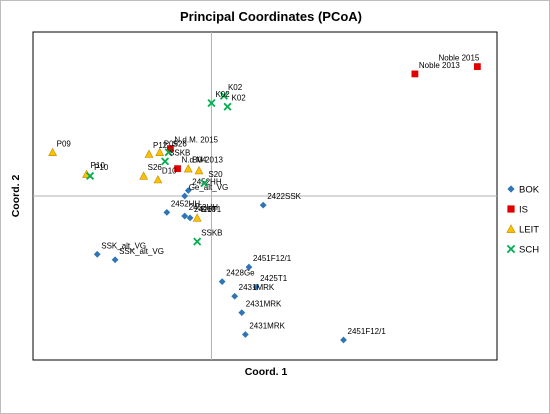 The width and height of the screenshot is (550, 414). I want to click on legend-marker-bok, so click(511, 189).